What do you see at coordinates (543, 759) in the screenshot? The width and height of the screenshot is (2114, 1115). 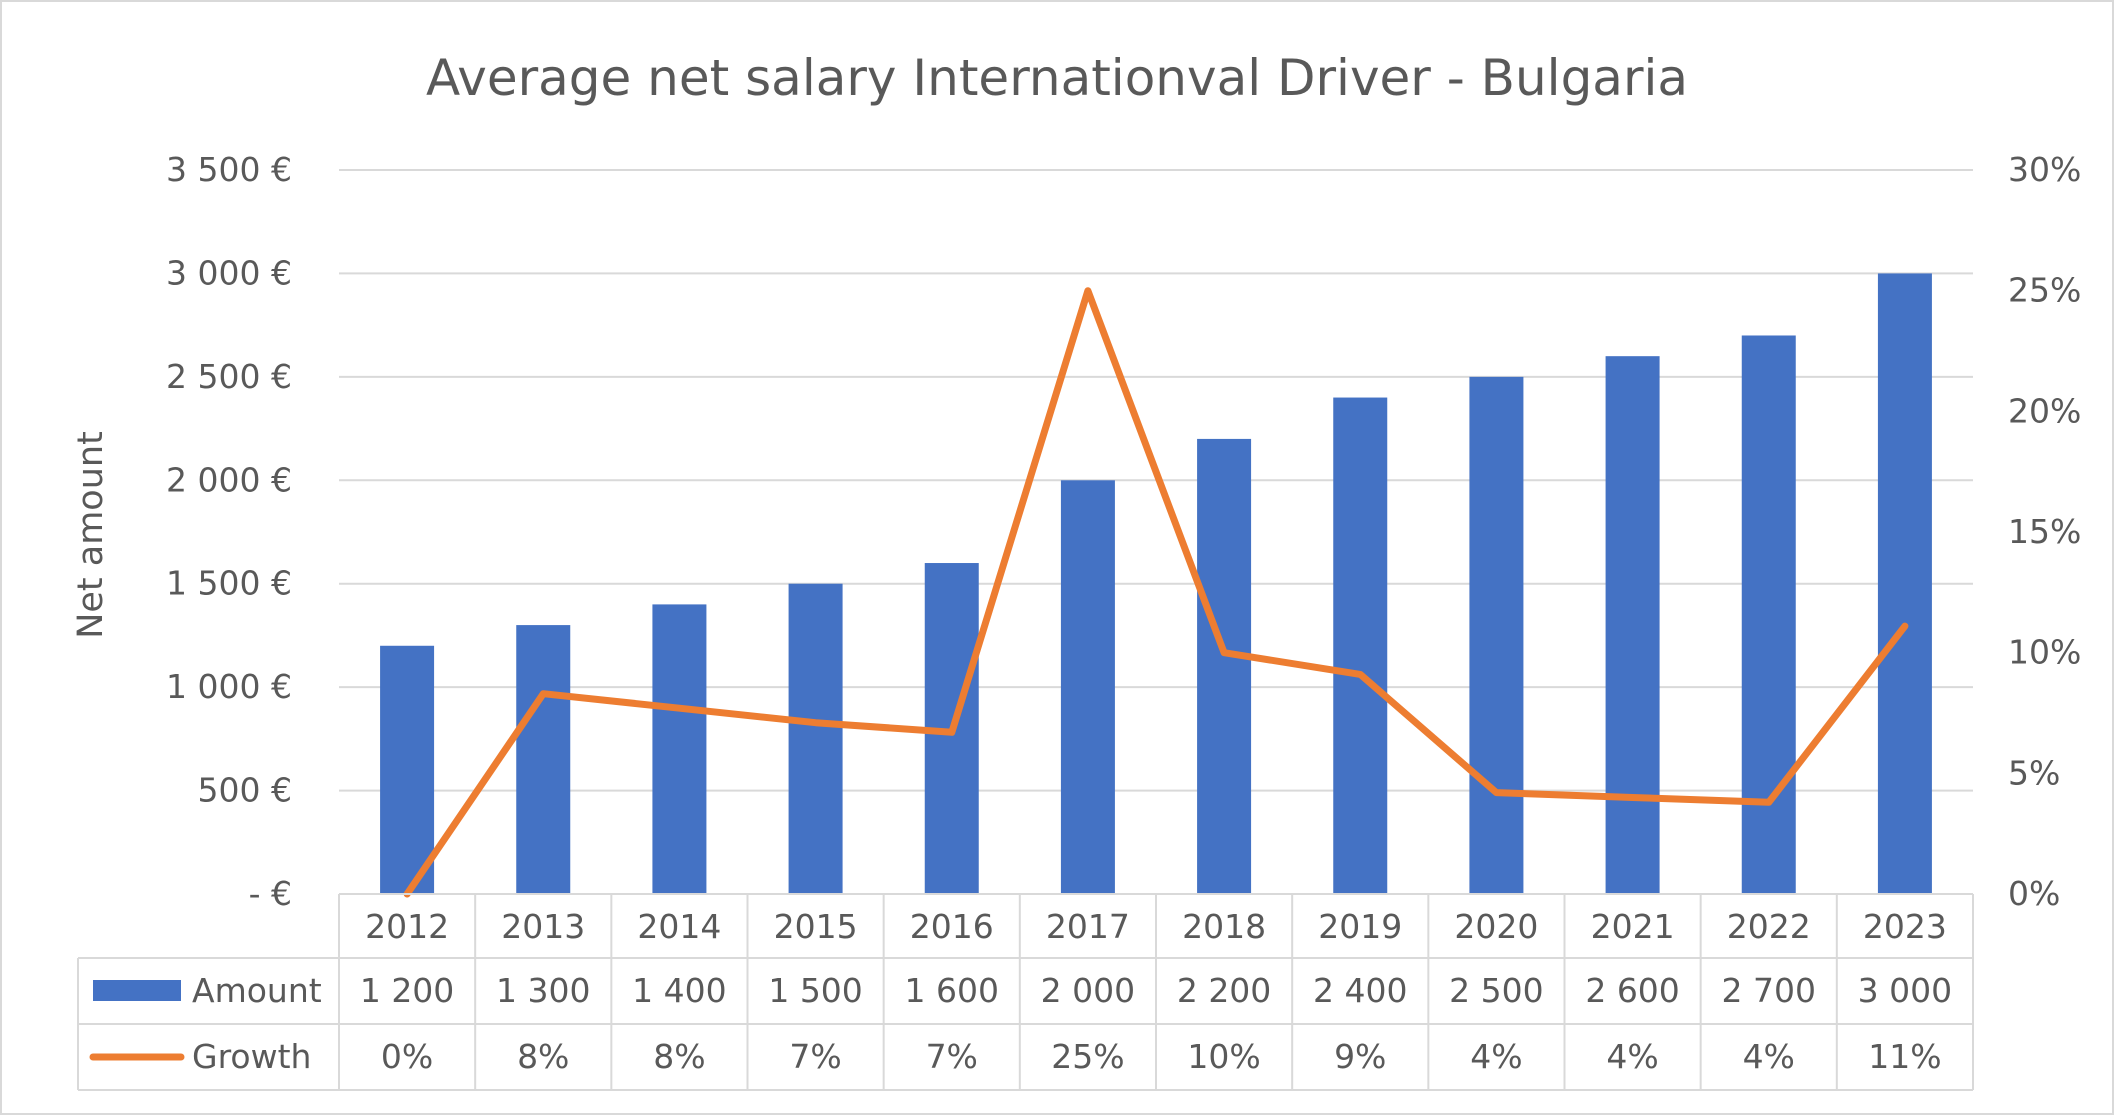 I see `bar-2013` at bounding box center [543, 759].